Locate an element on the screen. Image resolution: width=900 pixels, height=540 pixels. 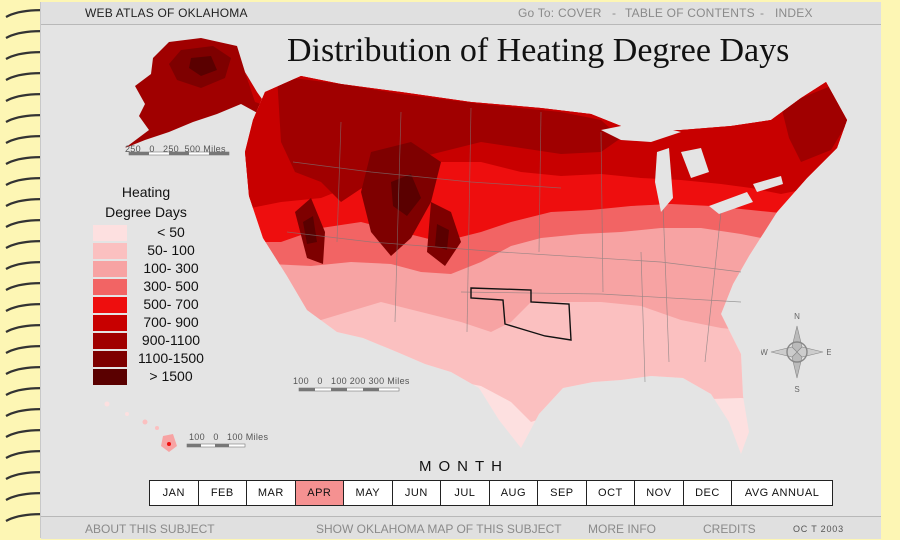
legend-item: 900-1100 is located at coordinates (158, 341).